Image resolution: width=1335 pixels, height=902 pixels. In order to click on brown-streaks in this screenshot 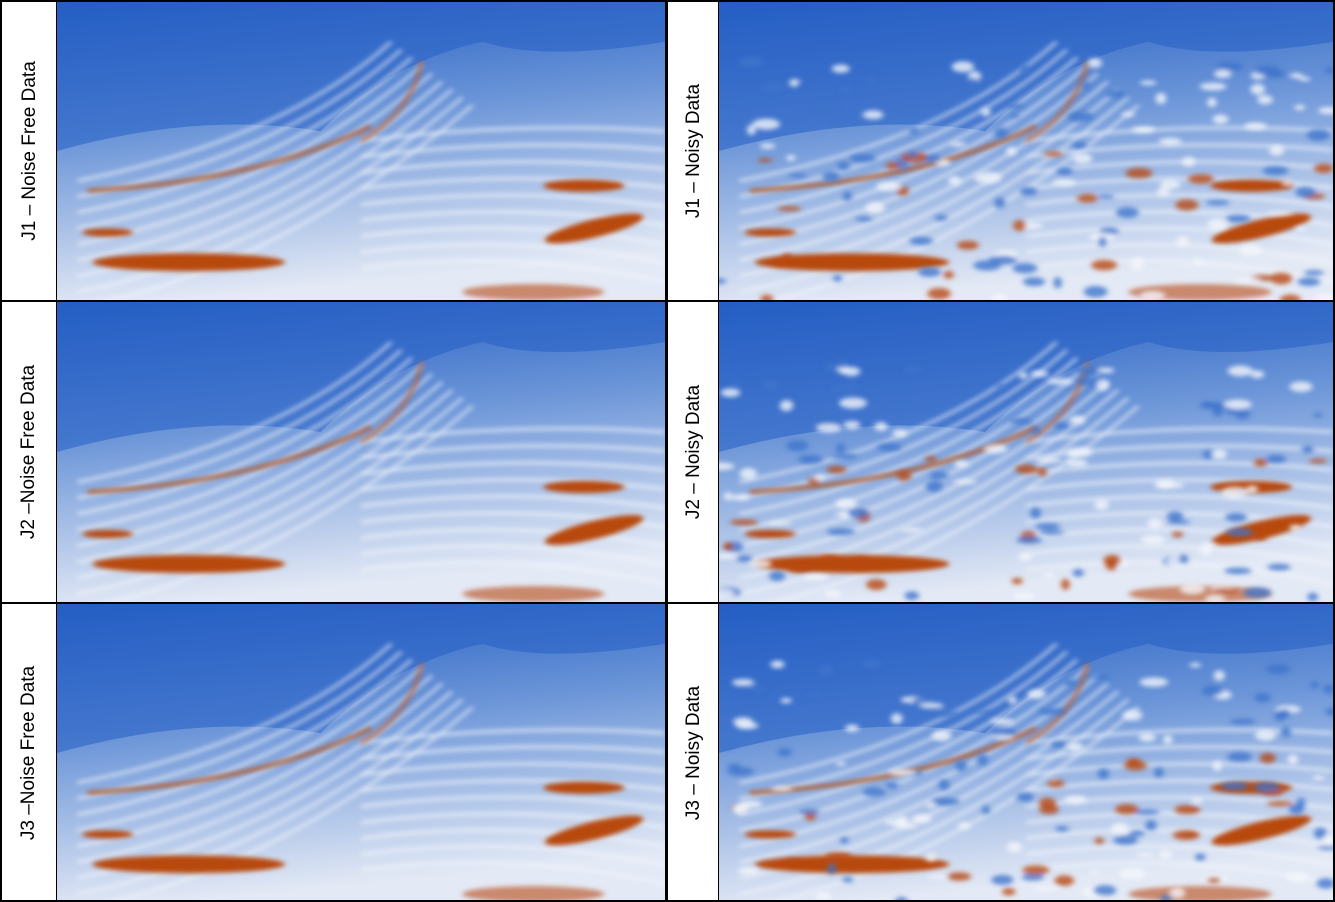, I will do `click(363, 481)`.